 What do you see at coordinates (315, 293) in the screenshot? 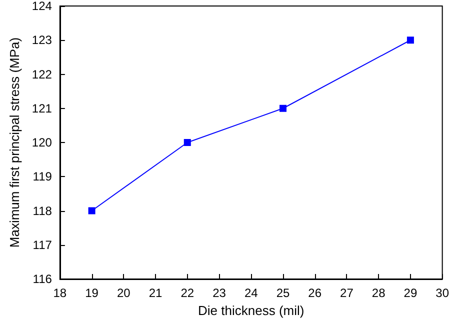
I see `x-tick-label: 26` at bounding box center [315, 293].